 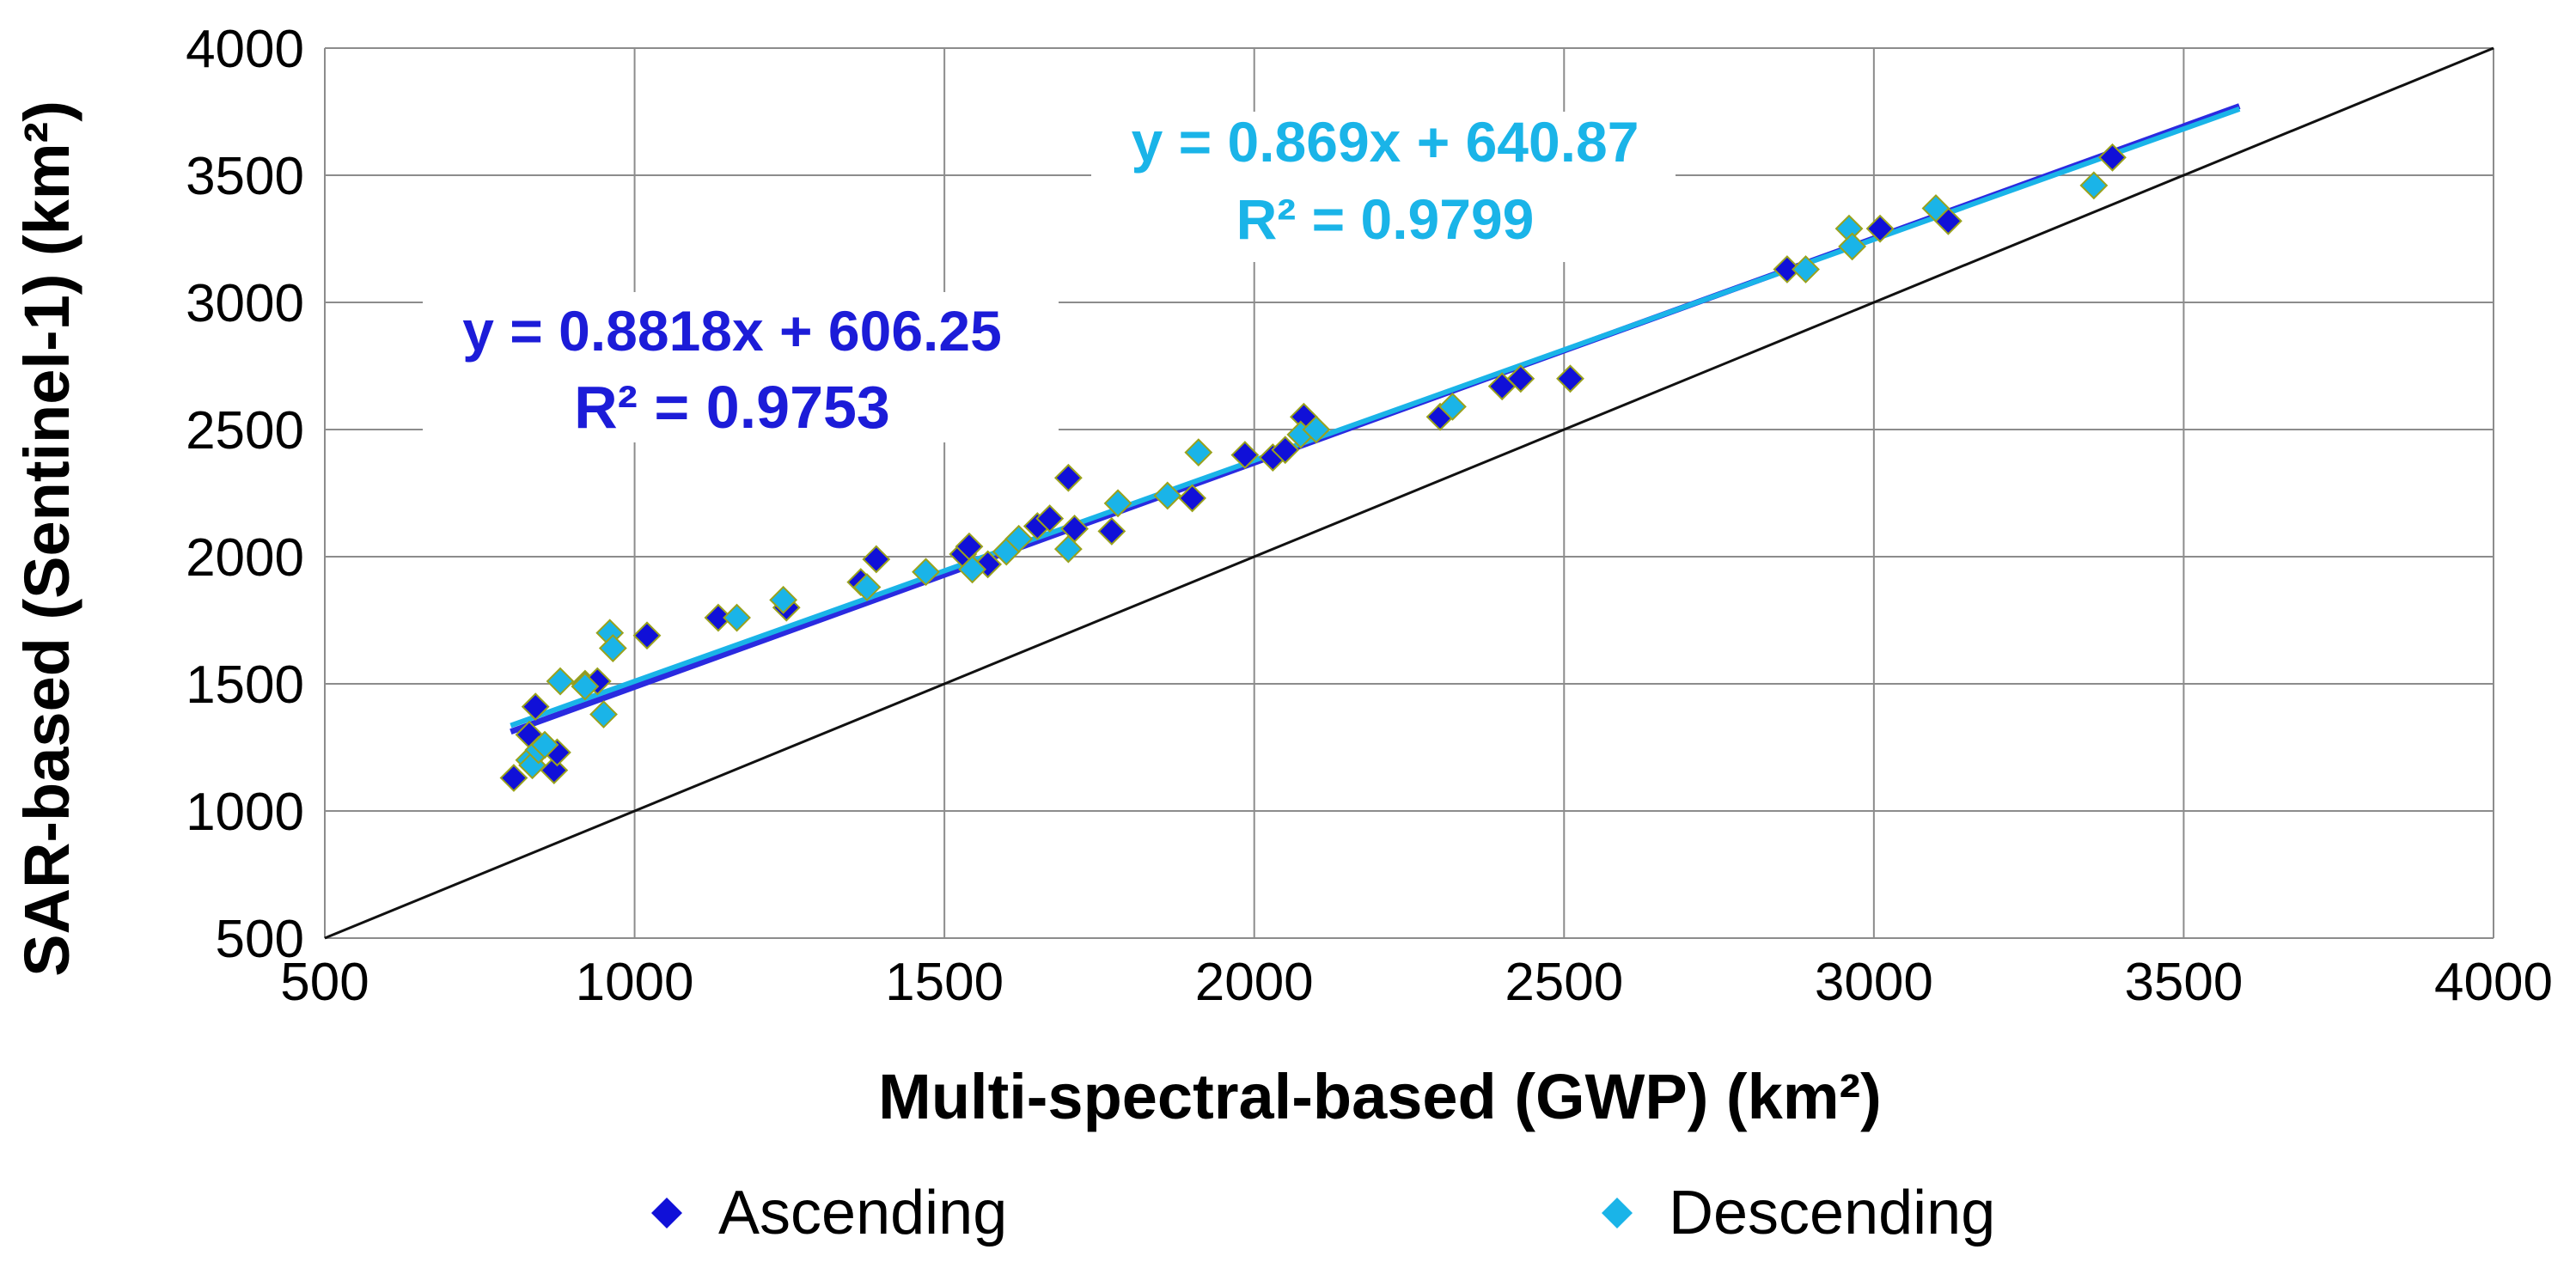 What do you see at coordinates (1617, 1213) in the screenshot?
I see `legend-descending-marker` at bounding box center [1617, 1213].